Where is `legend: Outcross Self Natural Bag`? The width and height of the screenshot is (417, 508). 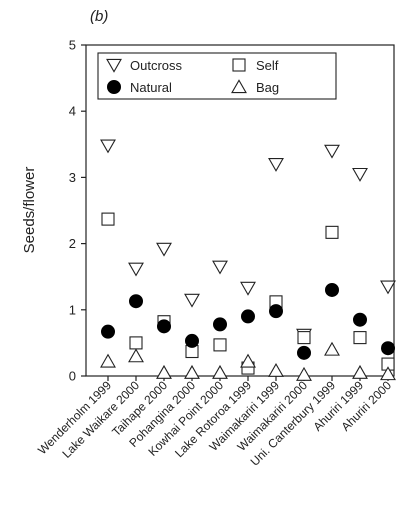 legend: Outcross Self Natural Bag is located at coordinates (217, 76).